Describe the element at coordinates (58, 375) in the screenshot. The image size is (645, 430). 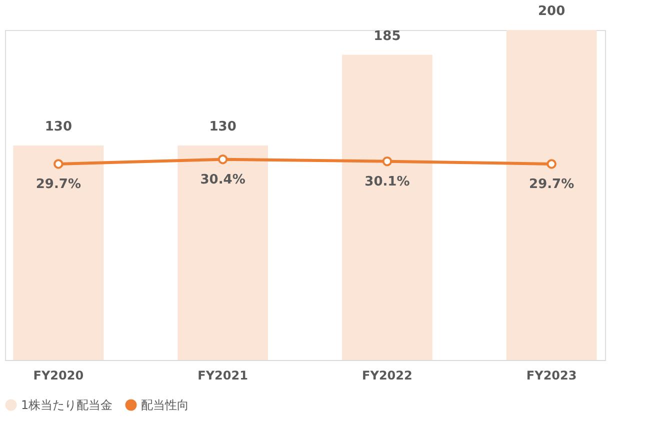
I see `x-tick-label: FY2020` at that location.